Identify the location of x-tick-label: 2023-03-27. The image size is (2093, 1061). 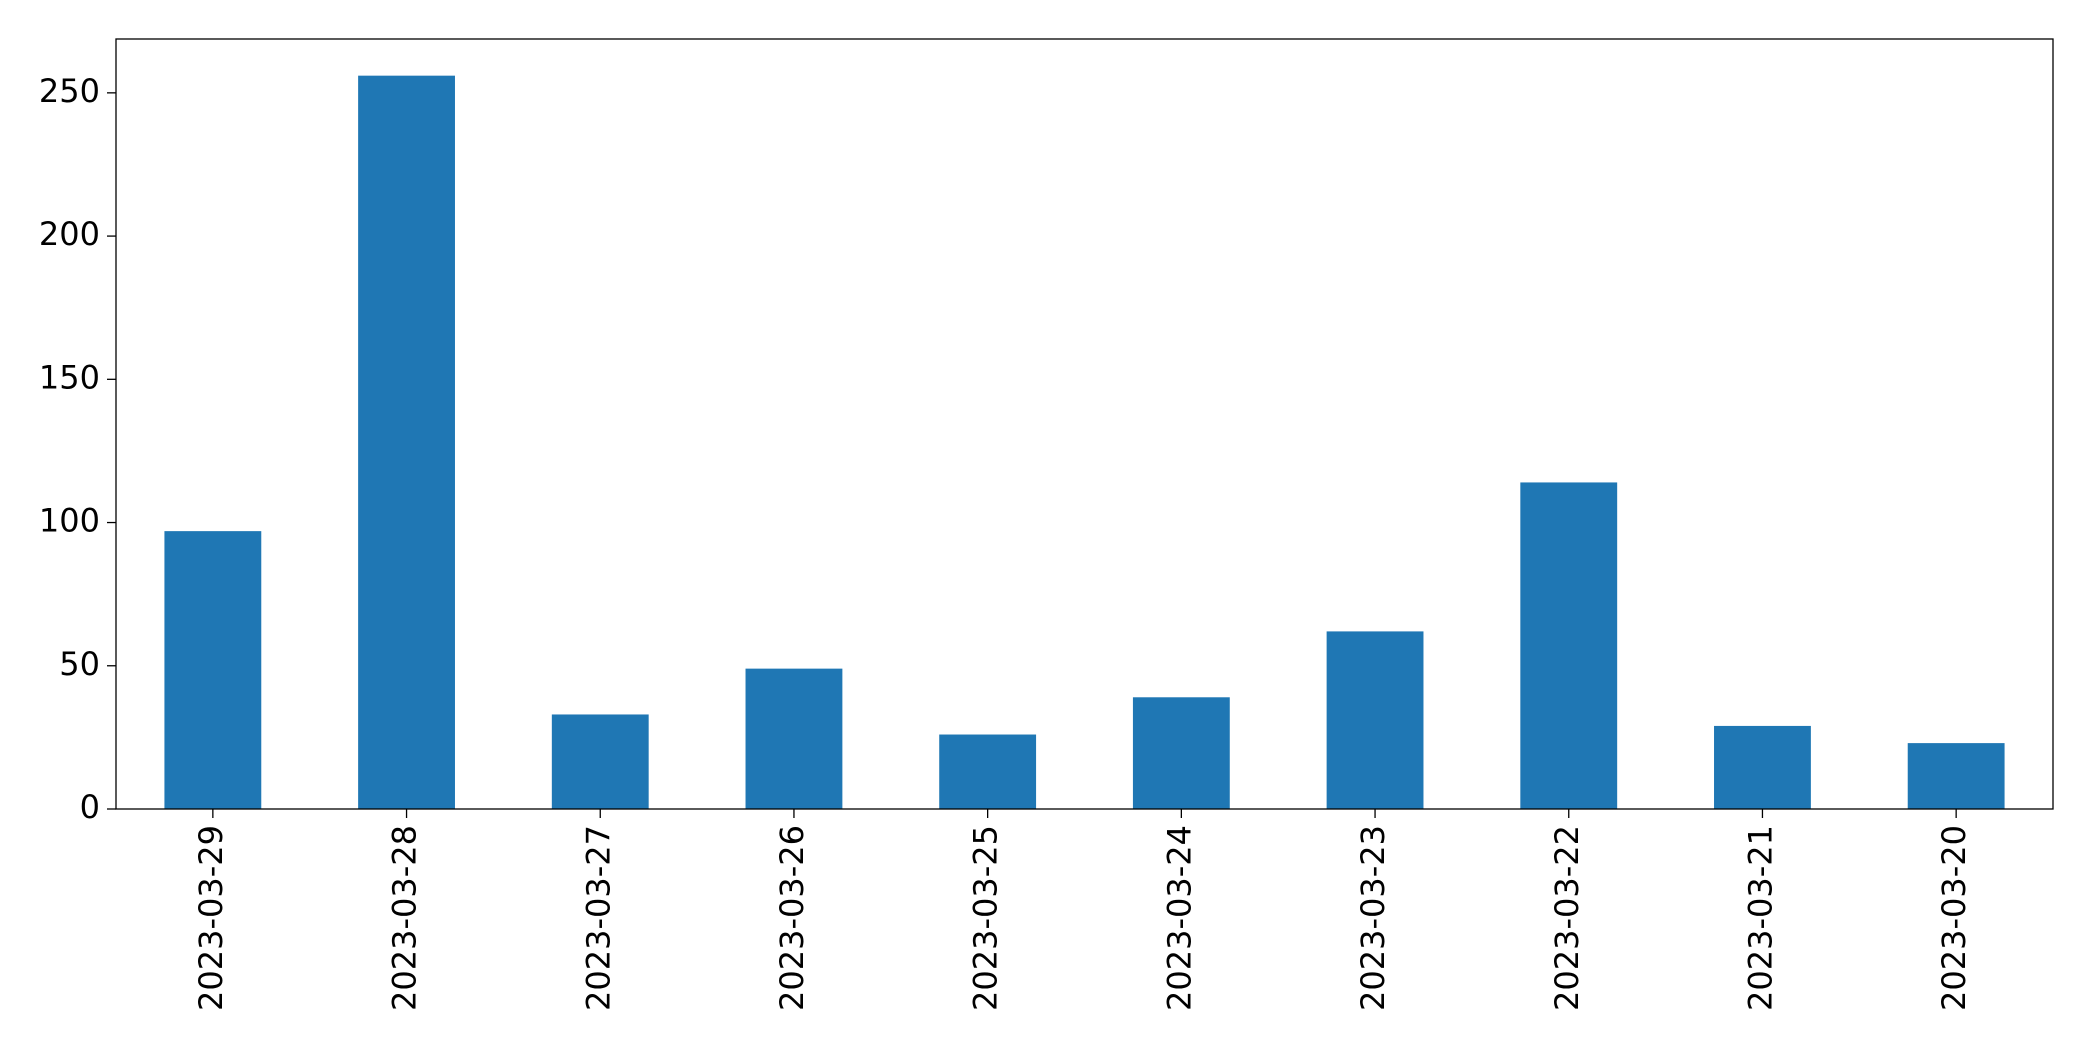
(598, 918).